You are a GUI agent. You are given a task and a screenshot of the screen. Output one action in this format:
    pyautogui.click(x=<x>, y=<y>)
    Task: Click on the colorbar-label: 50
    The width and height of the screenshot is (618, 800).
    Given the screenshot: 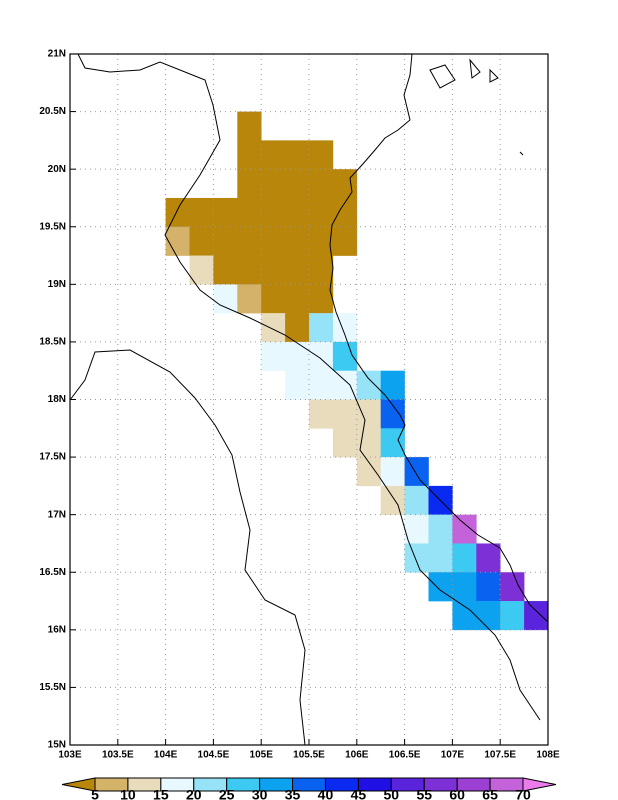 What is the action you would take?
    pyautogui.click(x=392, y=793)
    